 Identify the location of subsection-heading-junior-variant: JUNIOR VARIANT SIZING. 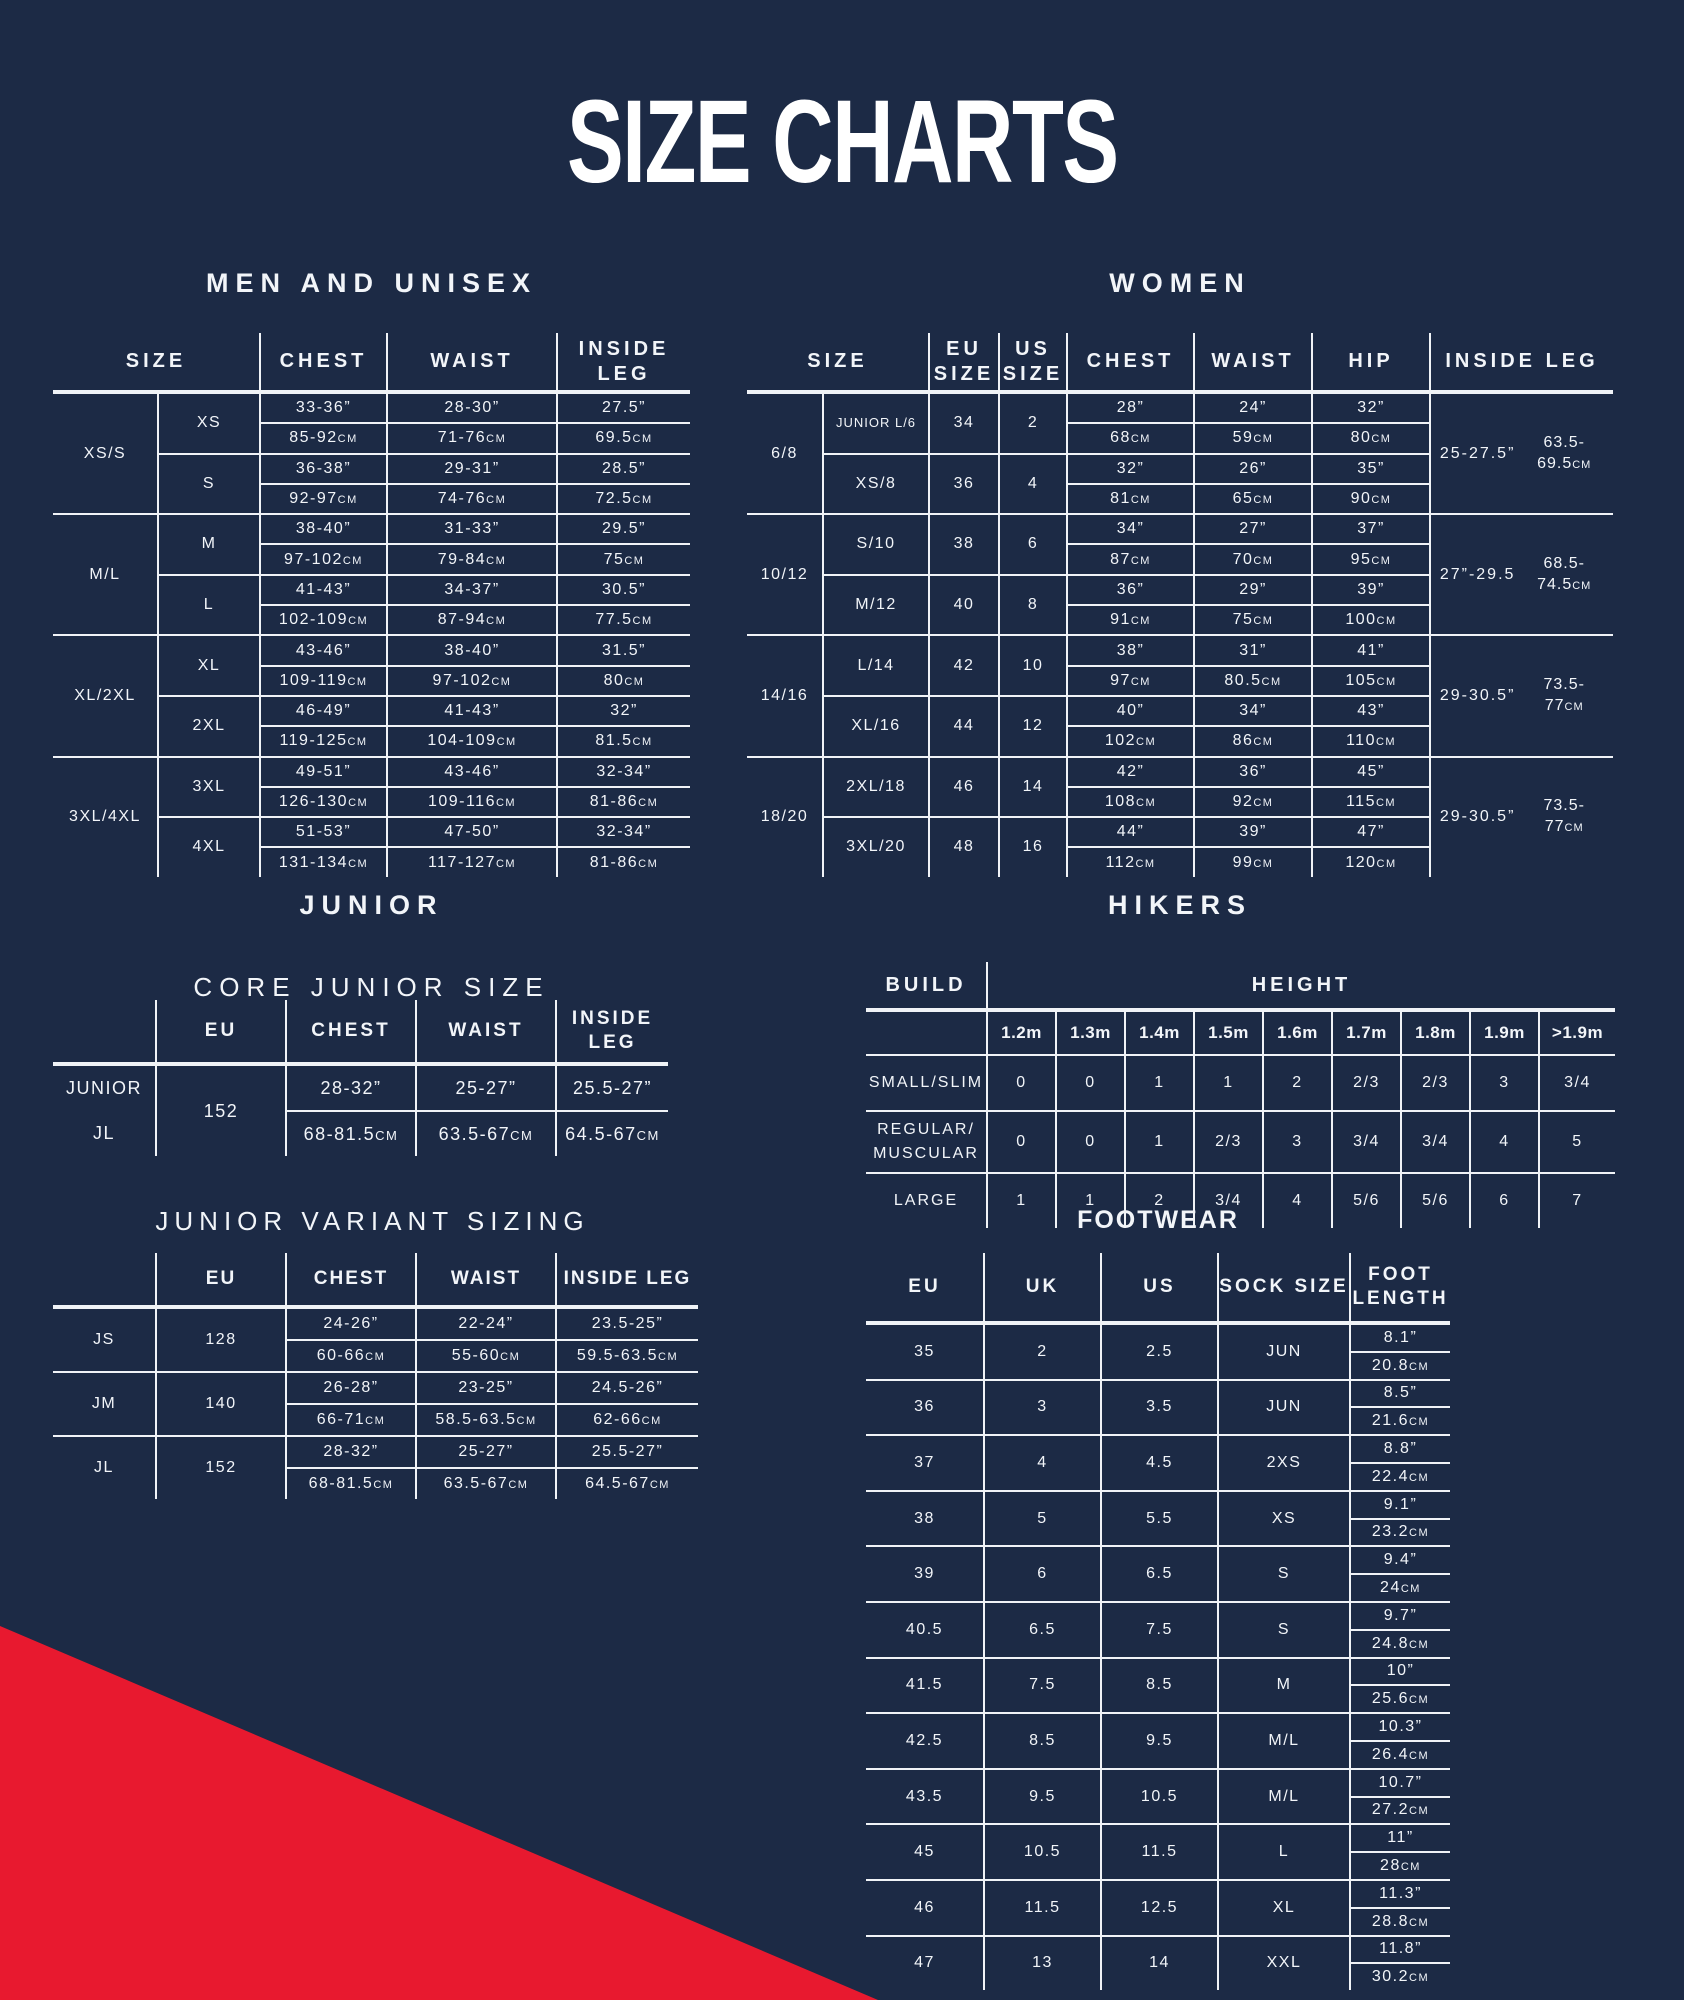
(372, 1221).